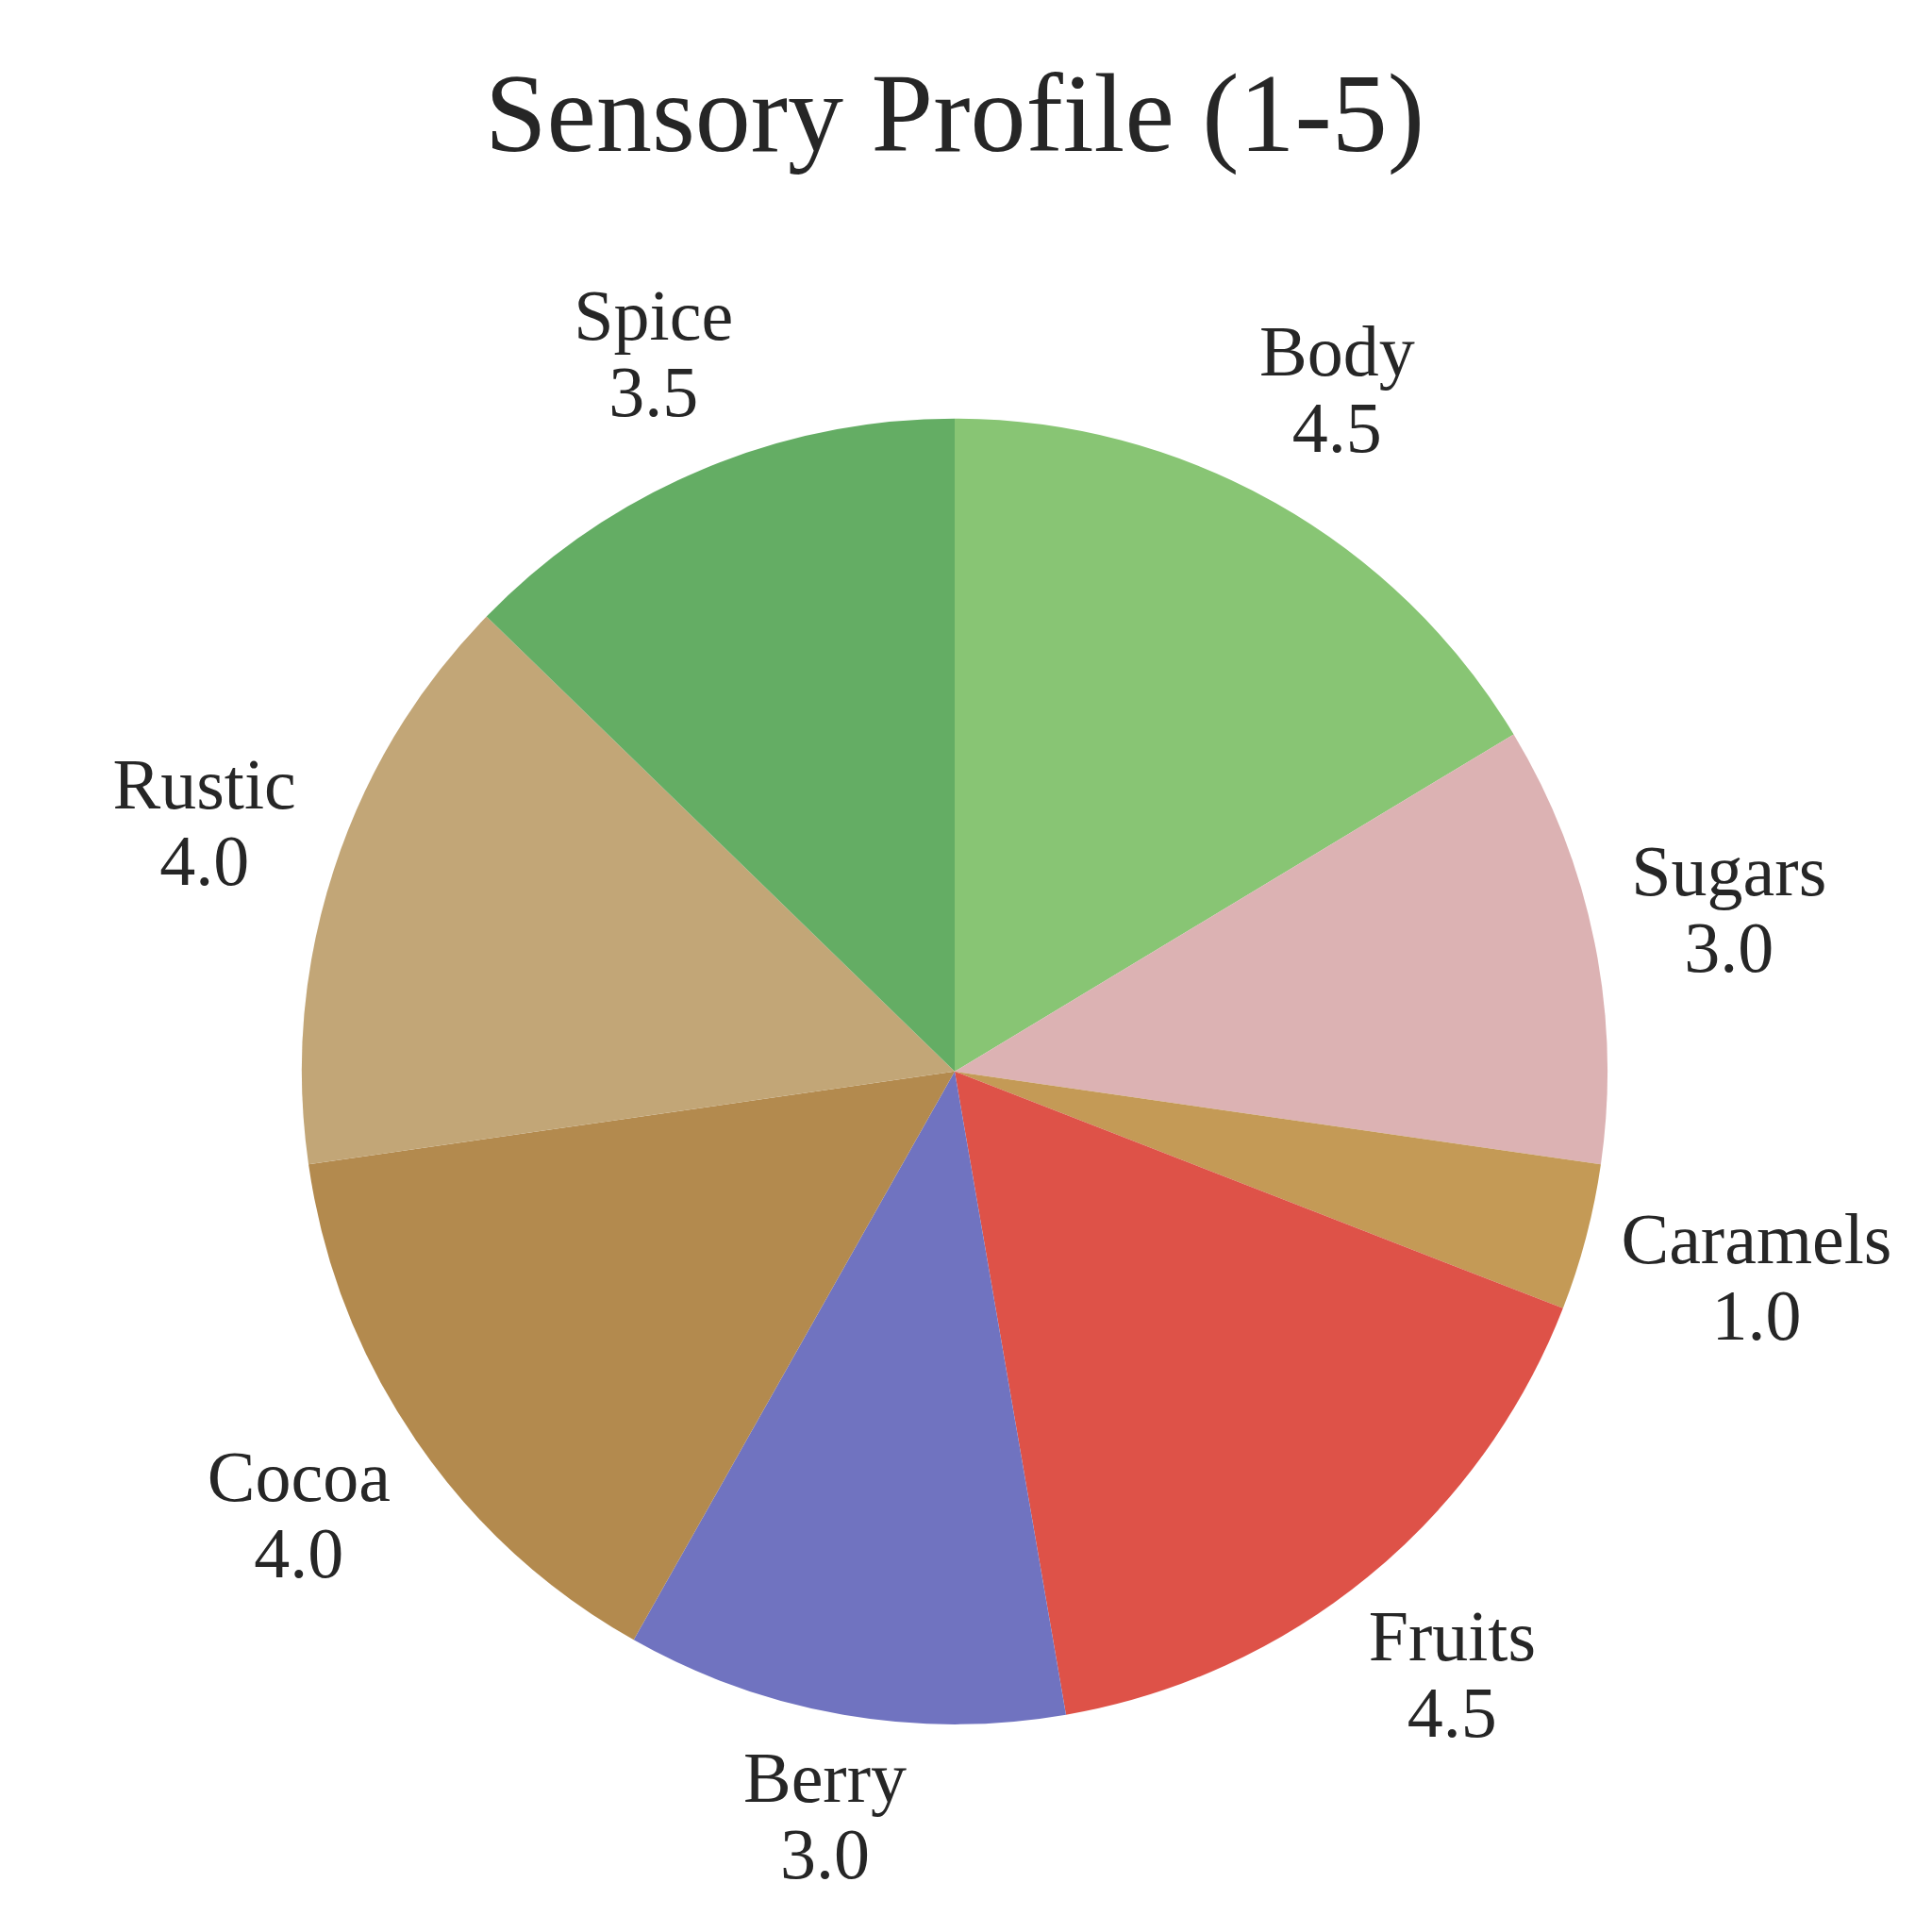 This screenshot has height=1932, width=1932. What do you see at coordinates (954, 113) in the screenshot?
I see `chart-title: Sensory Profile (1-5)` at bounding box center [954, 113].